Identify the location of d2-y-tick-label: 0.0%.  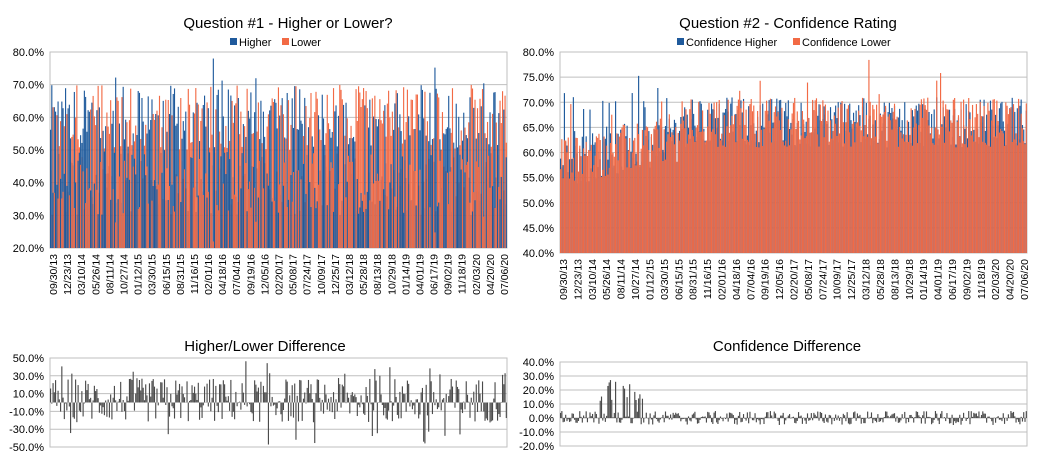
(541, 419).